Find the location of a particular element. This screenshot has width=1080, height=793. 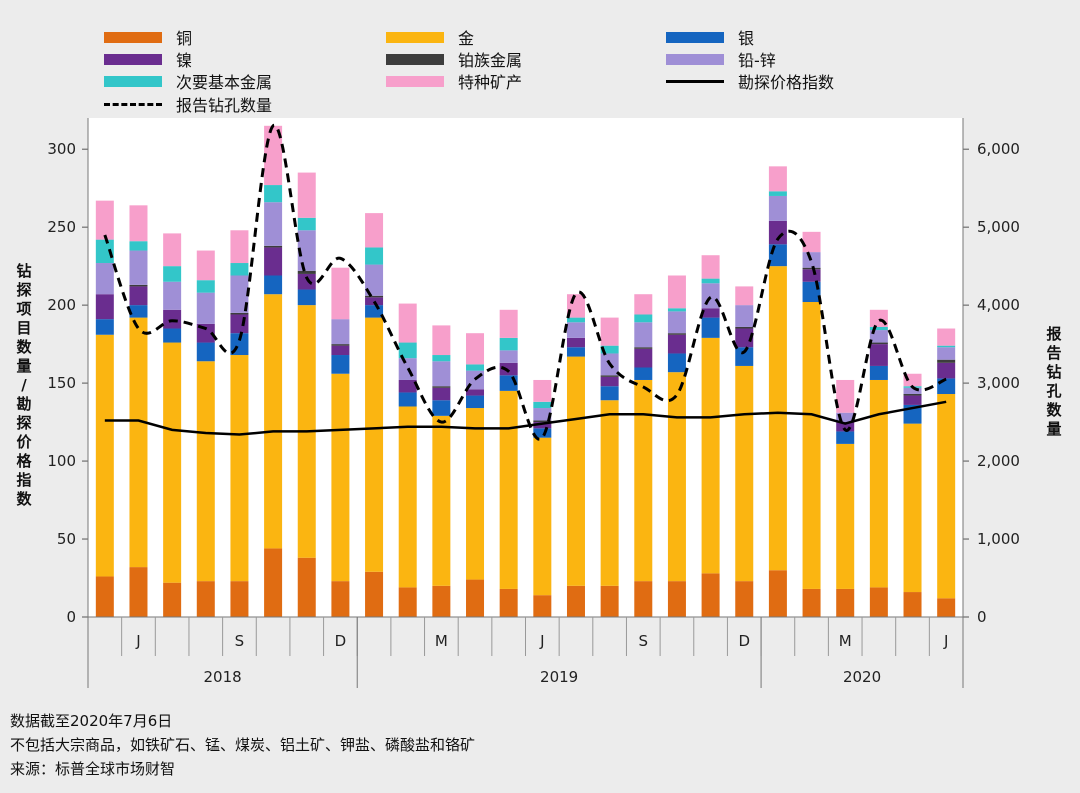

legend-item-lead-zinc: 铅-锌 is located at coordinates (721, 59).